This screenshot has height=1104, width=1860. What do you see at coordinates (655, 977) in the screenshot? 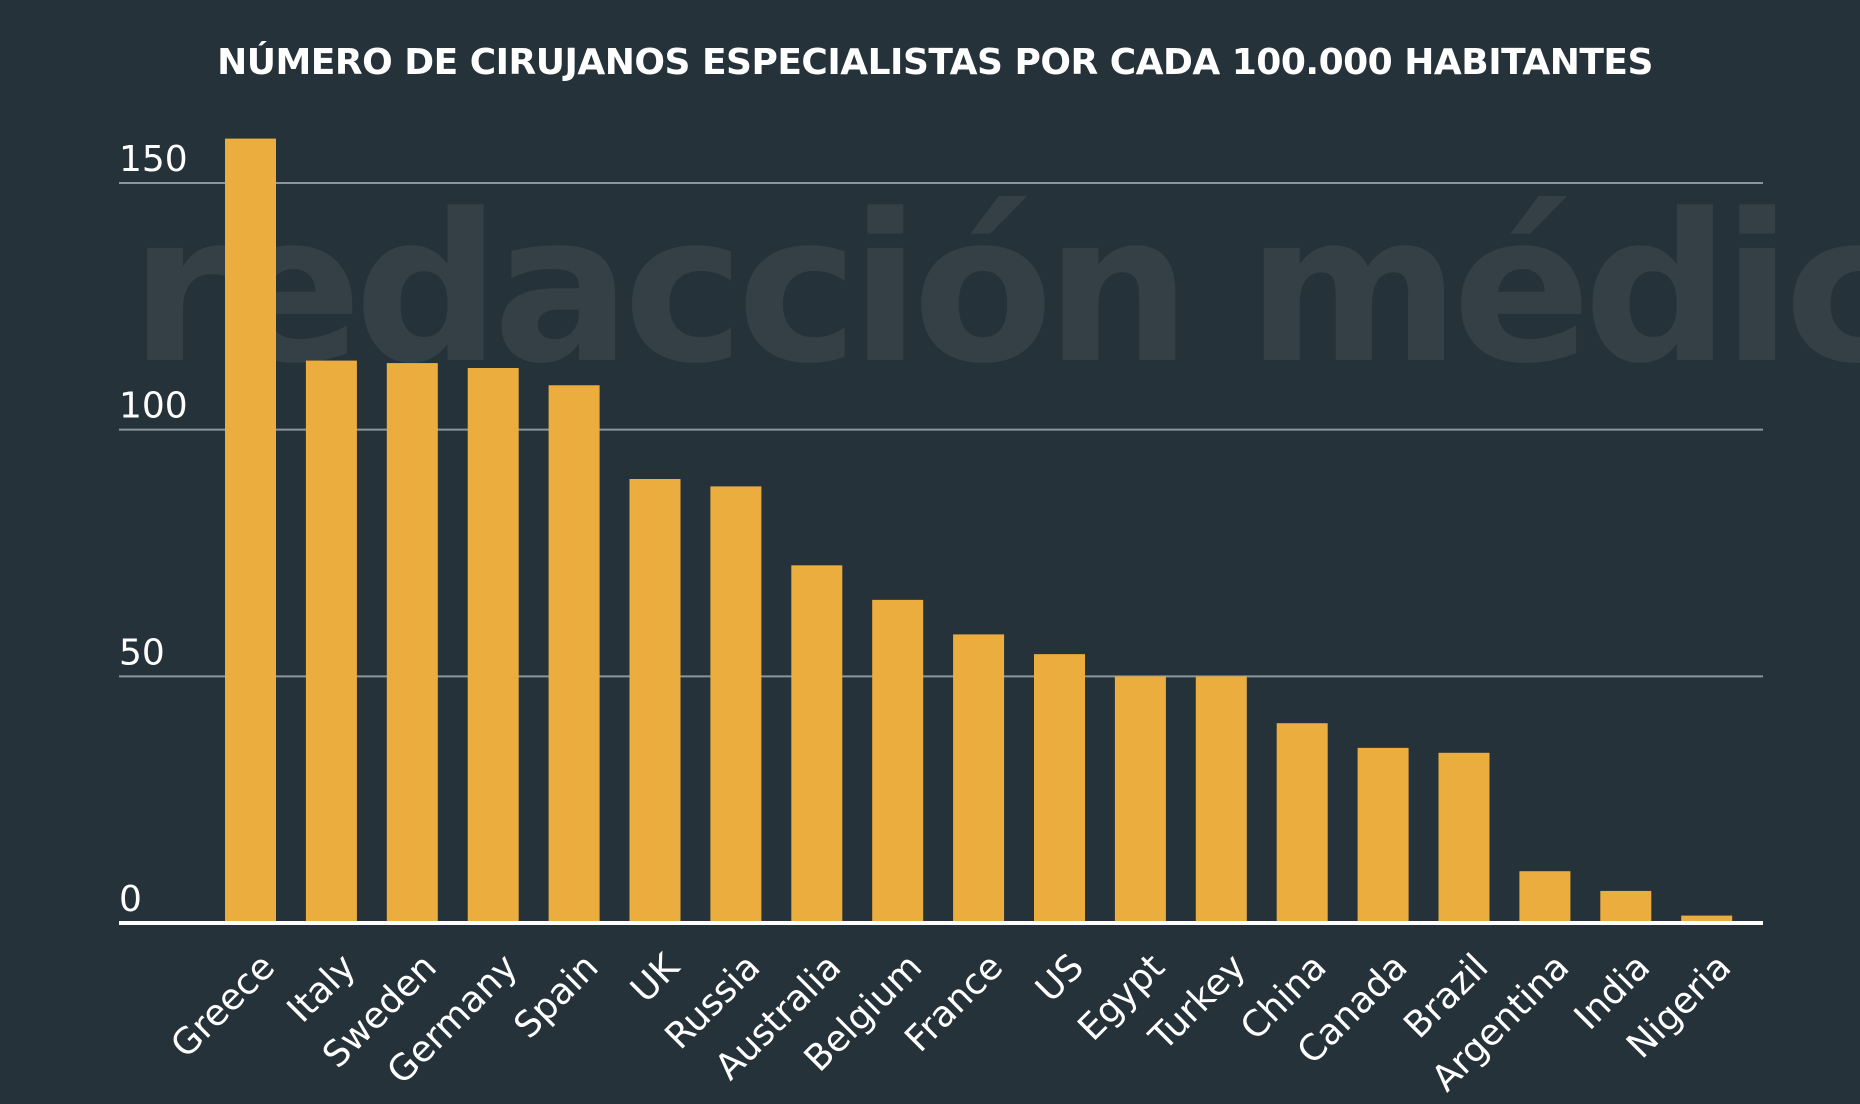
I see `x-tick-label: UK` at bounding box center [655, 977].